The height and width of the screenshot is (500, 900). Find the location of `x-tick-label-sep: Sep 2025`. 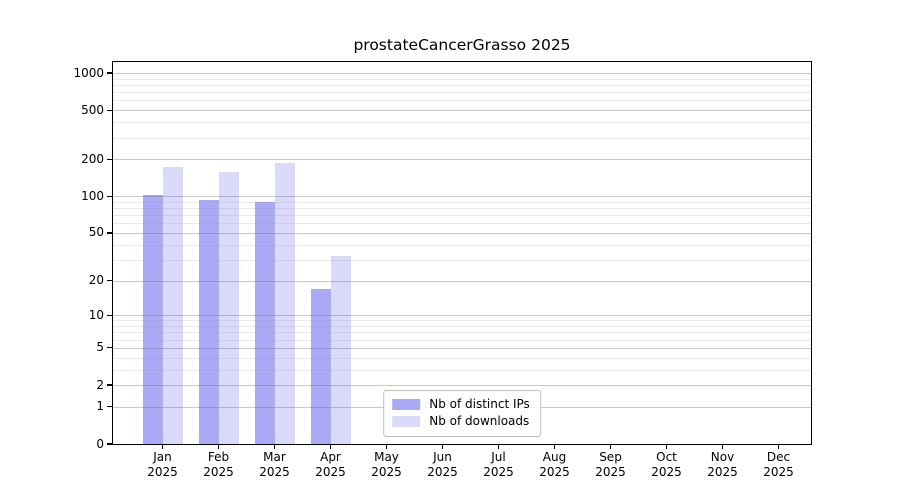

x-tick-label-sep: Sep 2025 is located at coordinates (611, 465).